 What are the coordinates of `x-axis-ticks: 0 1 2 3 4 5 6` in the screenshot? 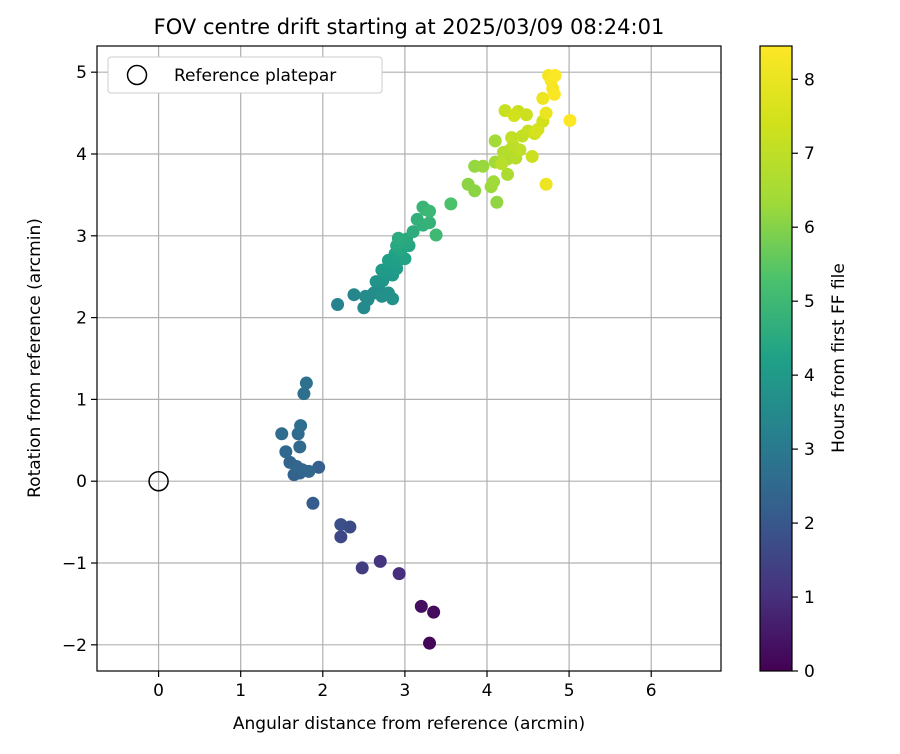 It's located at (405, 686).